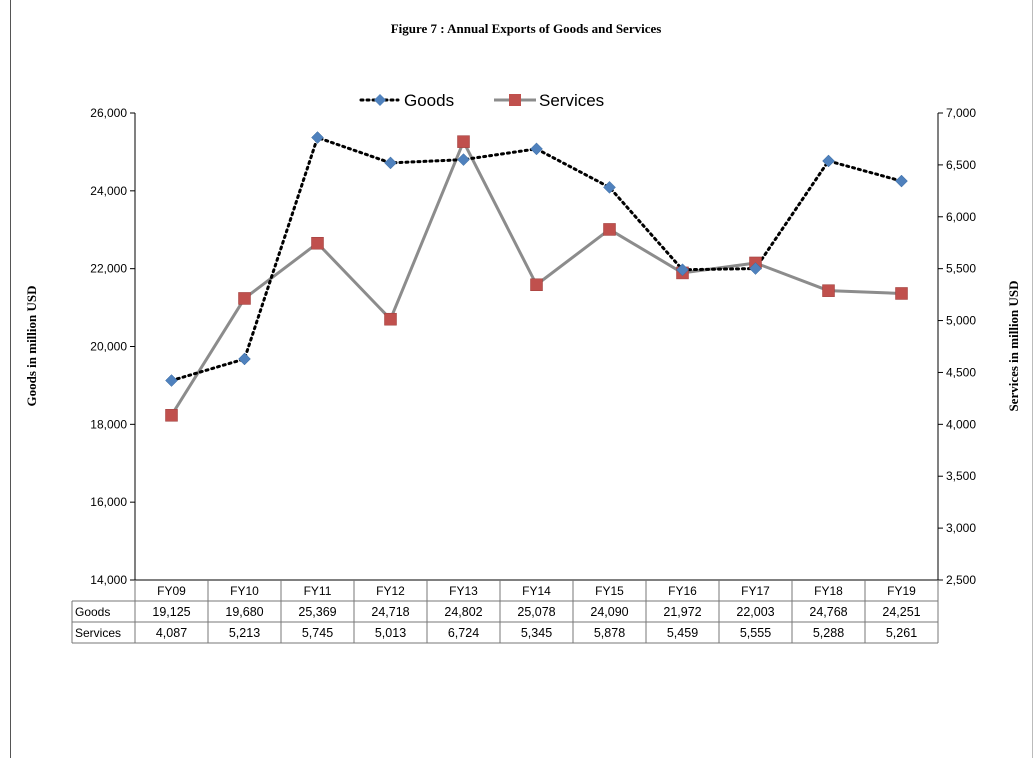 The height and width of the screenshot is (759, 1034). What do you see at coordinates (463, 633) in the screenshot?
I see `table-cell-services: 6,724` at bounding box center [463, 633].